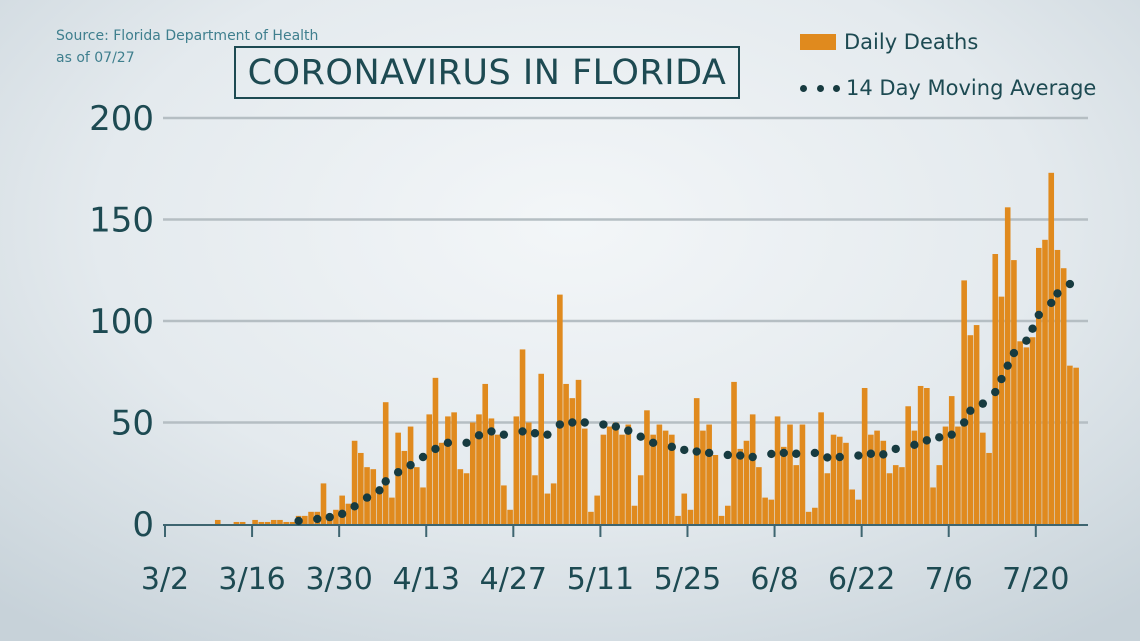  What do you see at coordinates (187, 36) in the screenshot?
I see `source-line: Source: Florida Department of Health` at bounding box center [187, 36].